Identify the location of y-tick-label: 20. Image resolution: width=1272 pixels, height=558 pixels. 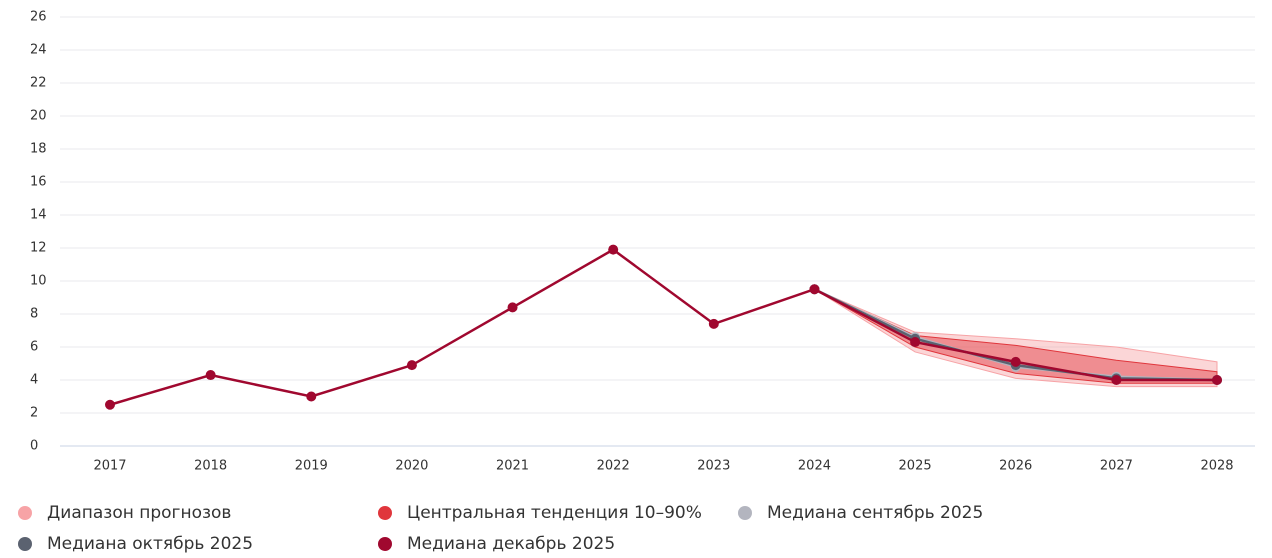
(38, 116).